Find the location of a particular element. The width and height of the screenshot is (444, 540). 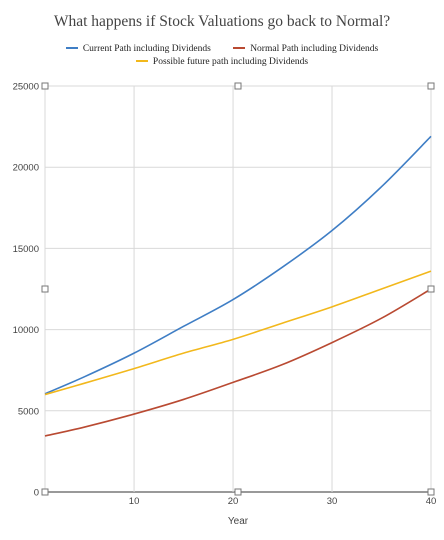

legend-row-2: Possible future path including Dividends is located at coordinates (222, 62).